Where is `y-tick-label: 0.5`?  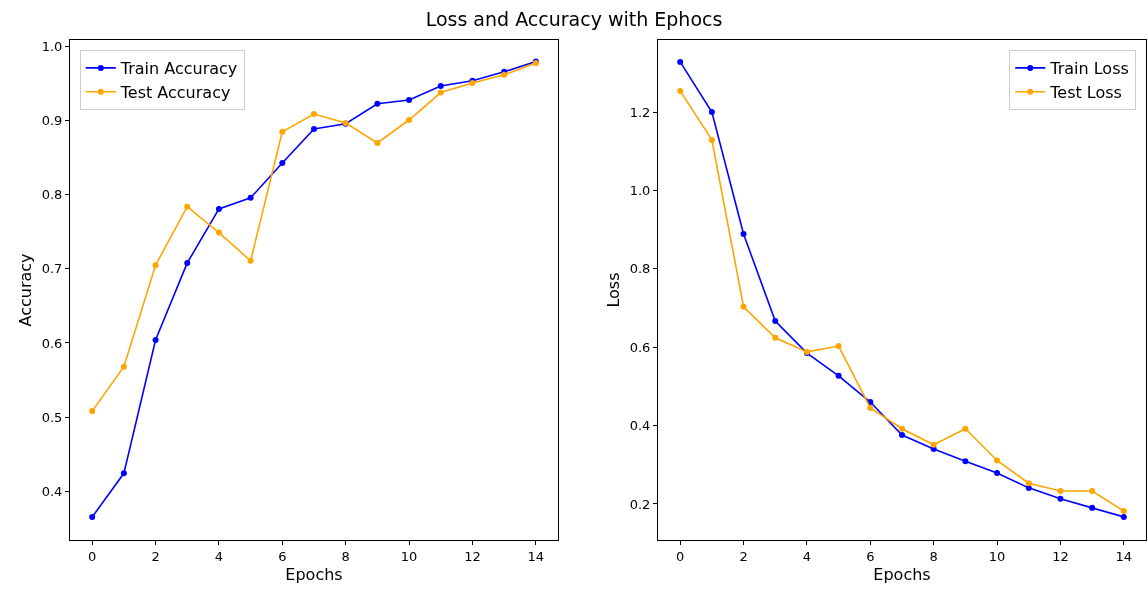 y-tick-label: 0.5 is located at coordinates (52, 417).